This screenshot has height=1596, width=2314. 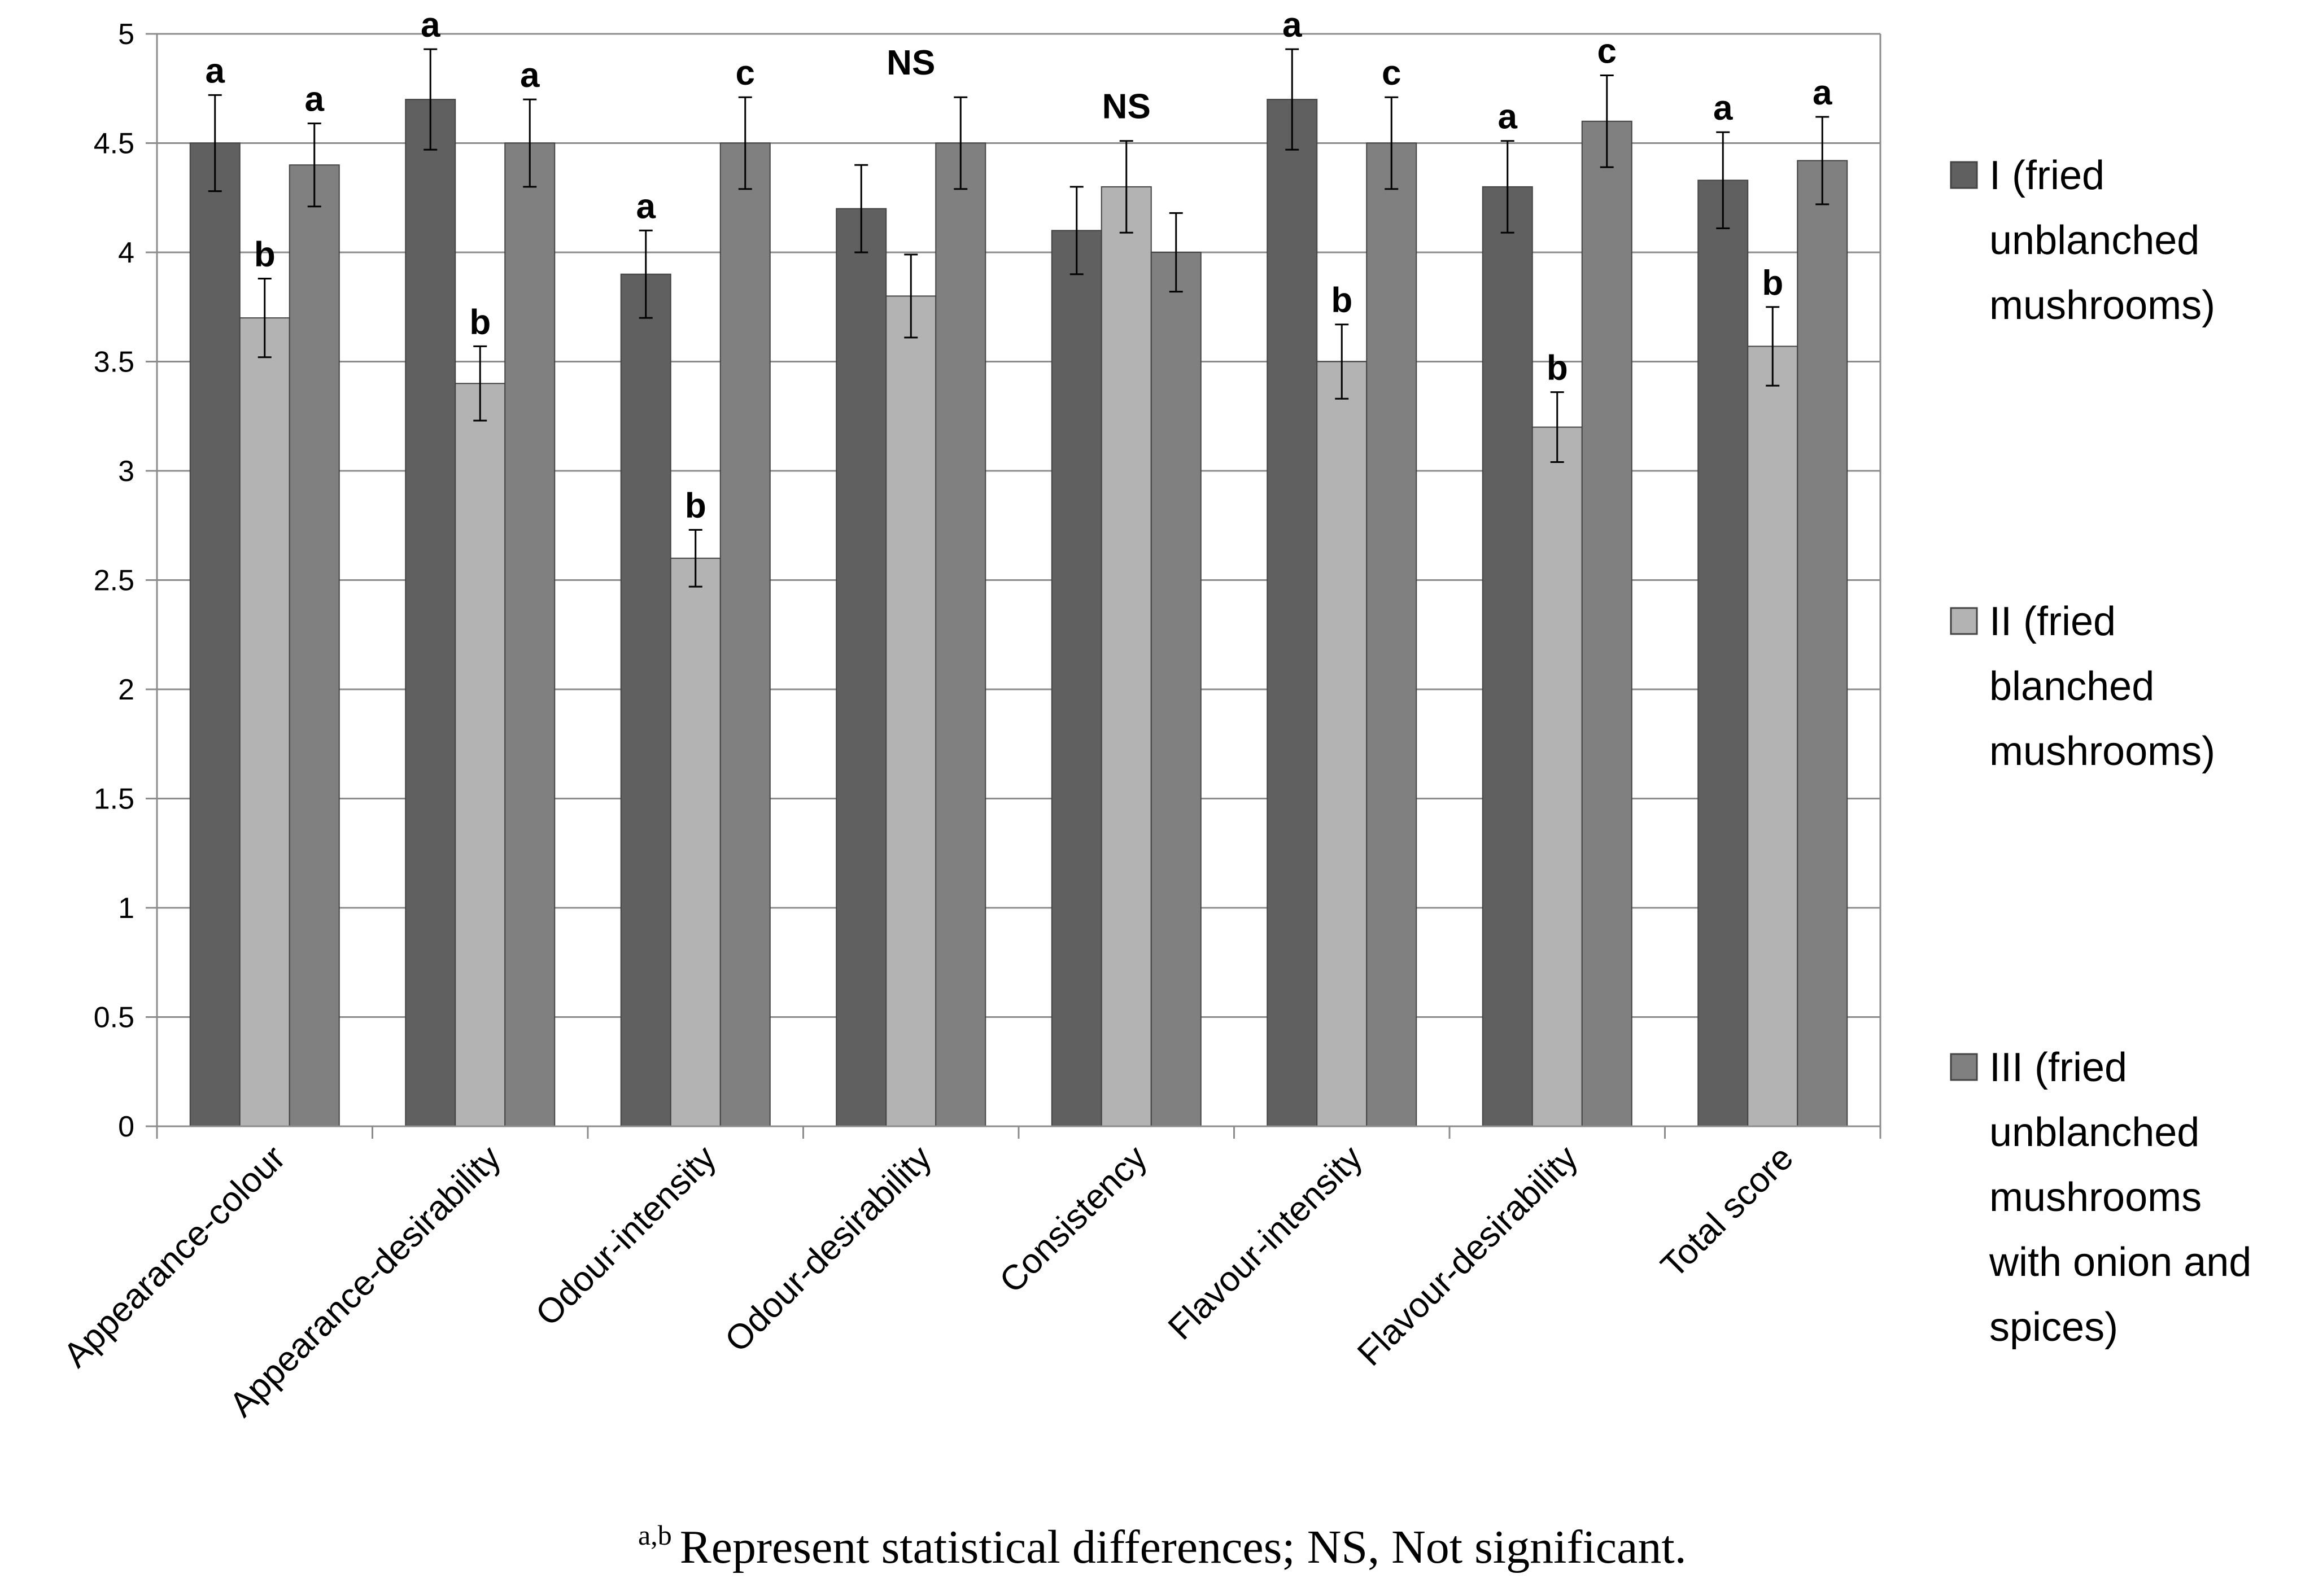 What do you see at coordinates (2058, 1067) in the screenshot?
I see `legend-label-line: III (fried` at bounding box center [2058, 1067].